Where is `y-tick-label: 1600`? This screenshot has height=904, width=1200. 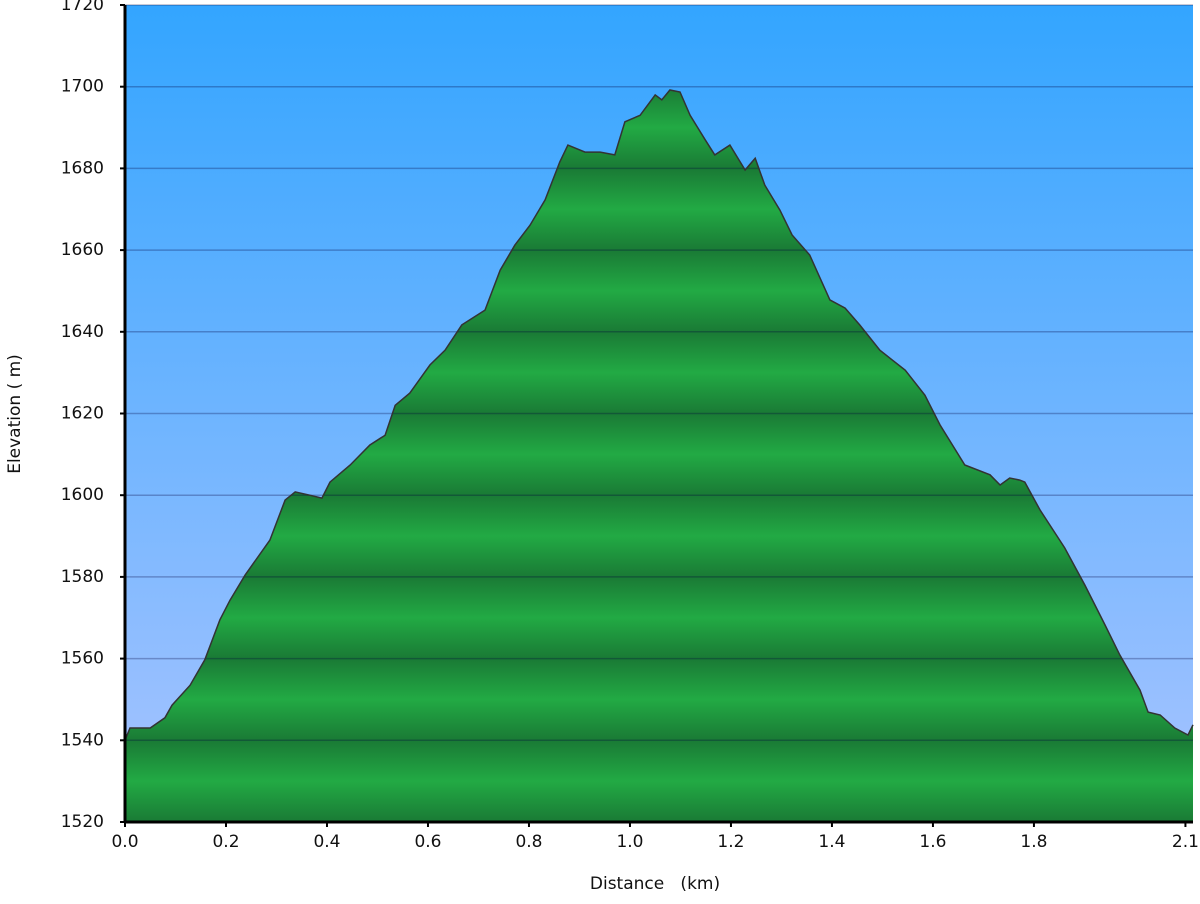 y-tick-label: 1600 is located at coordinates (82, 495).